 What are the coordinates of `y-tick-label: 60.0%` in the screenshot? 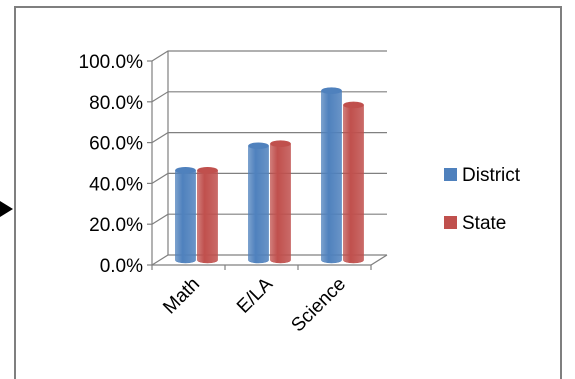 It's located at (116, 144).